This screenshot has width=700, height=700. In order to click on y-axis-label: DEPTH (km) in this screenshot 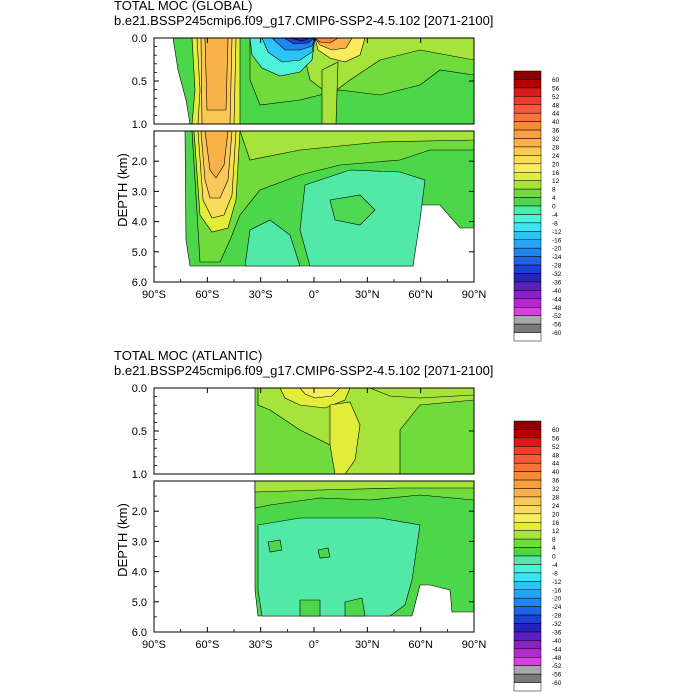, I will do `click(122, 540)`.